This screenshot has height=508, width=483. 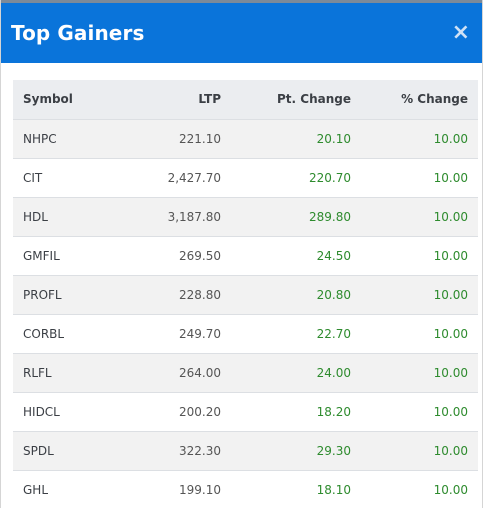 What do you see at coordinates (38, 450) in the screenshot?
I see `cell-symbol: SPDL` at bounding box center [38, 450].